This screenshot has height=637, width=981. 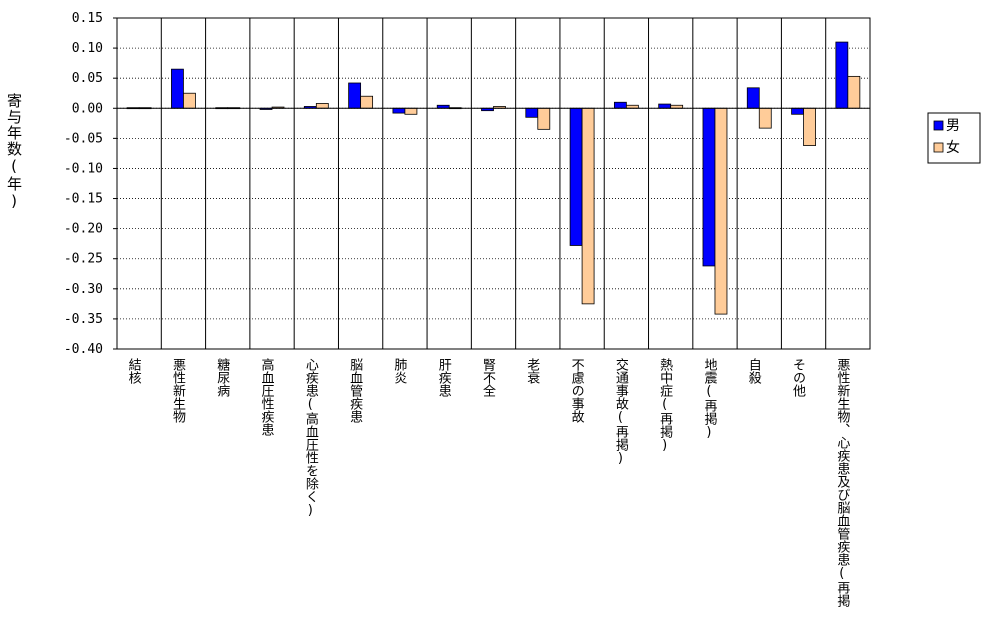 I want to click on y-tick-label: -0.10, so click(x=83, y=168).